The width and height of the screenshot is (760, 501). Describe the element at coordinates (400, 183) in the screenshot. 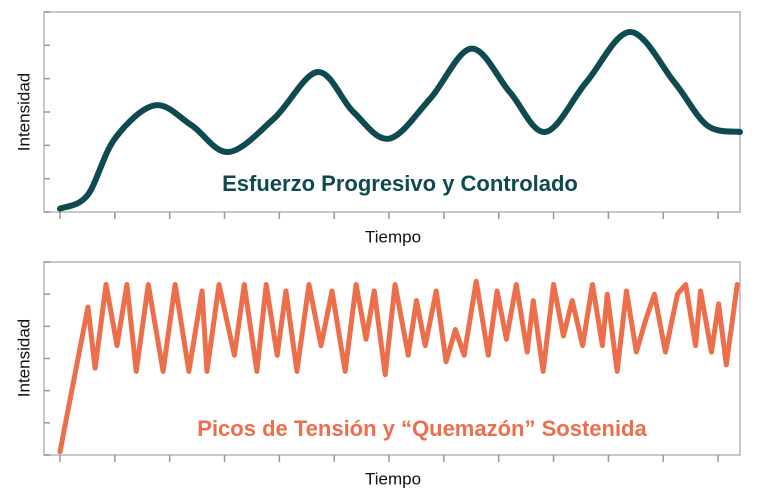

I see `chart-title: Esfuerzo Progresivo y Controlado` at that location.